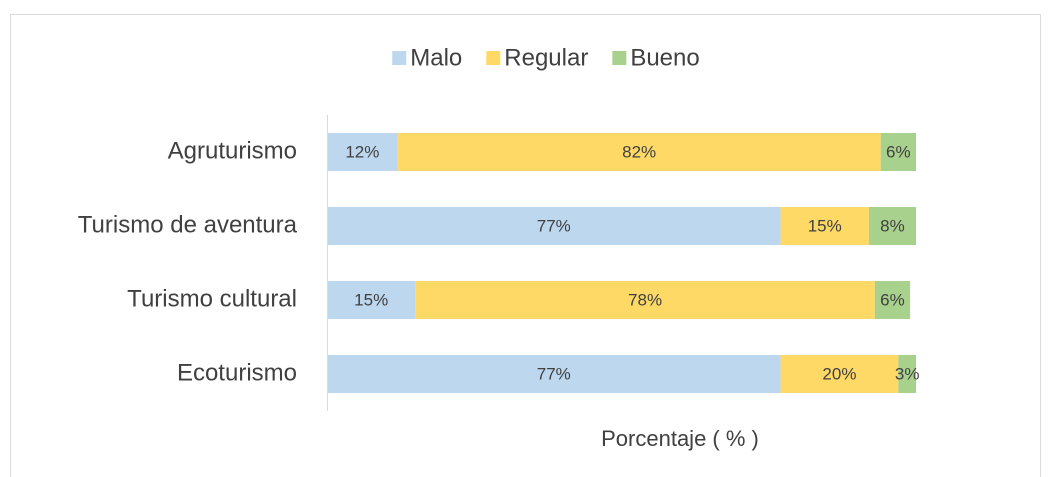  I want to click on data-label: 82%, so click(639, 151).